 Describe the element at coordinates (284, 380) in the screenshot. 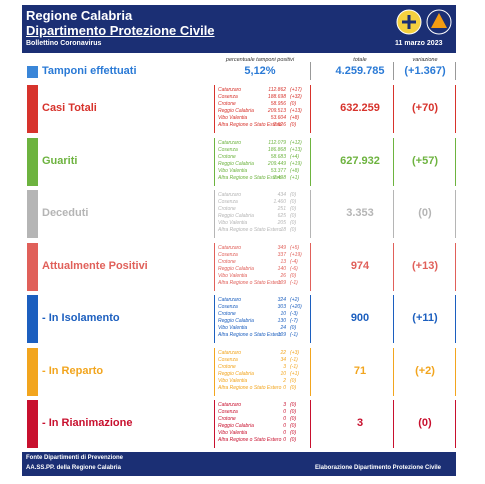

I see `region-value: 2` at that location.